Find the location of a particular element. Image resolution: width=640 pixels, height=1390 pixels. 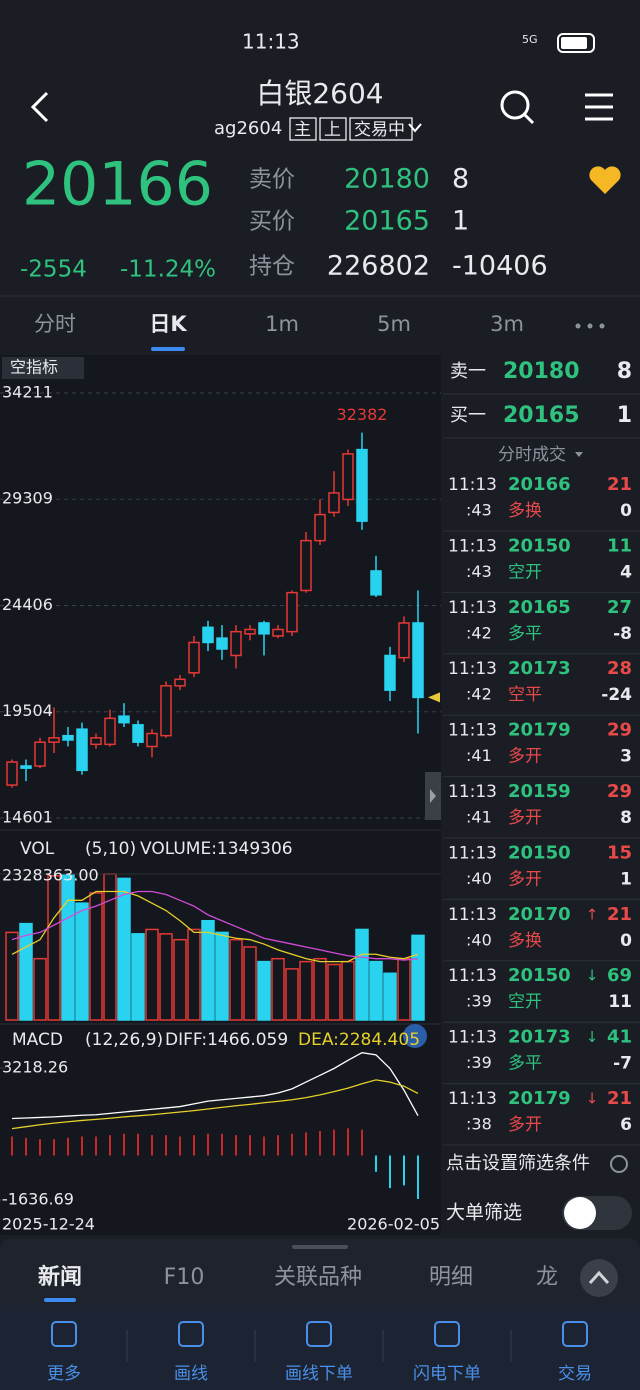

tab: 1m is located at coordinates (282, 324).